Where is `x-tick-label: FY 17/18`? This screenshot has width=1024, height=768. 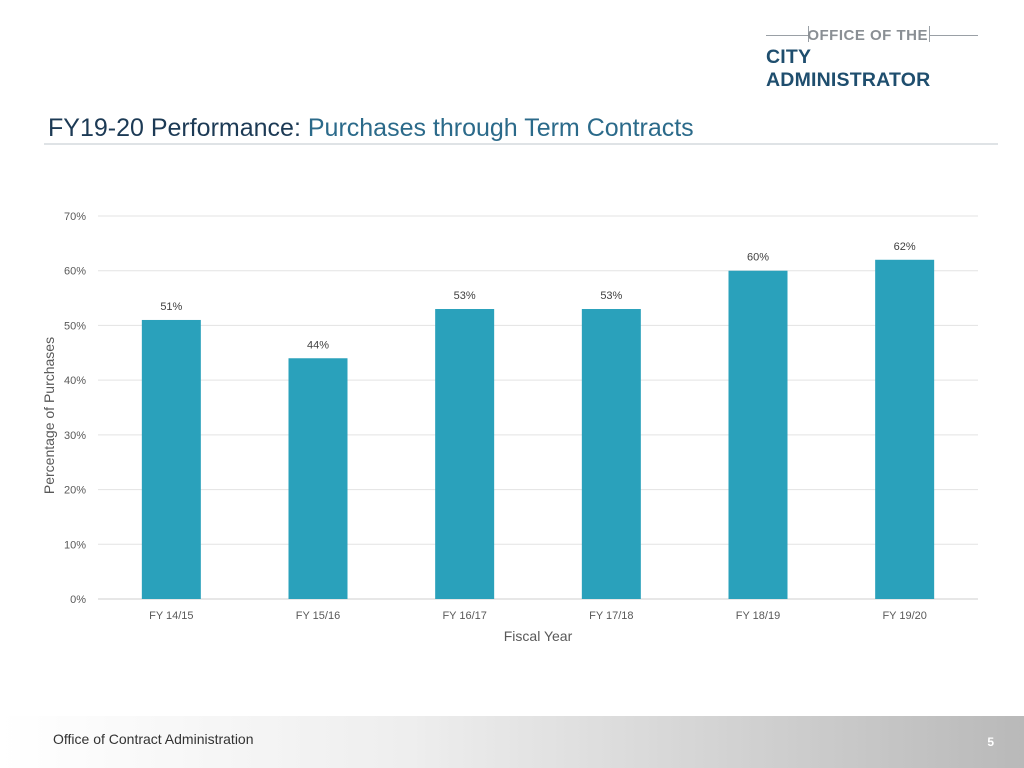
x-tick-label: FY 17/18 is located at coordinates (611, 616).